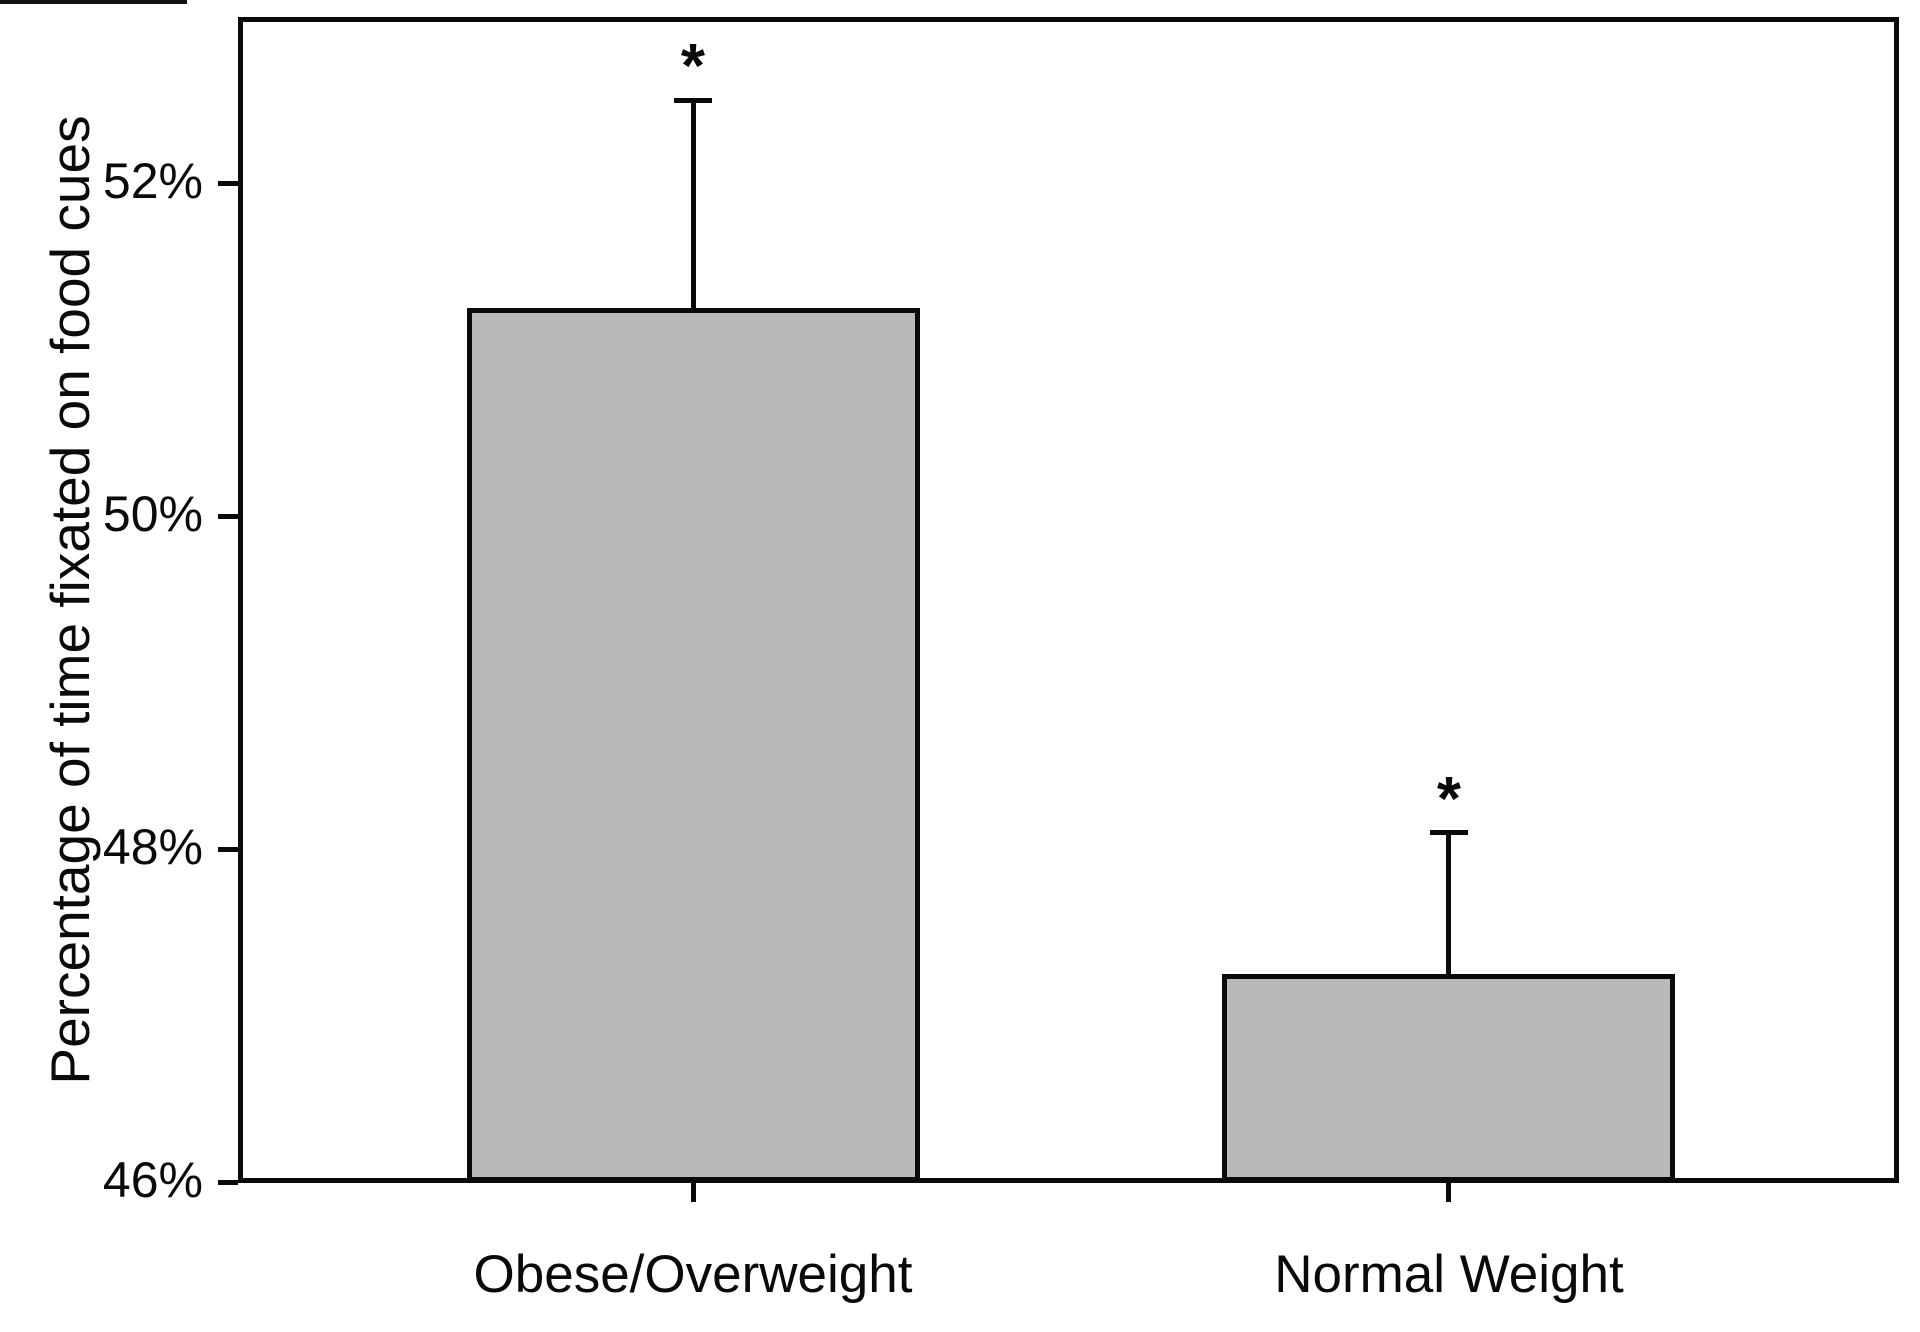 The width and height of the screenshot is (1920, 1332). I want to click on y-tick-label: 48%, so click(152, 847).